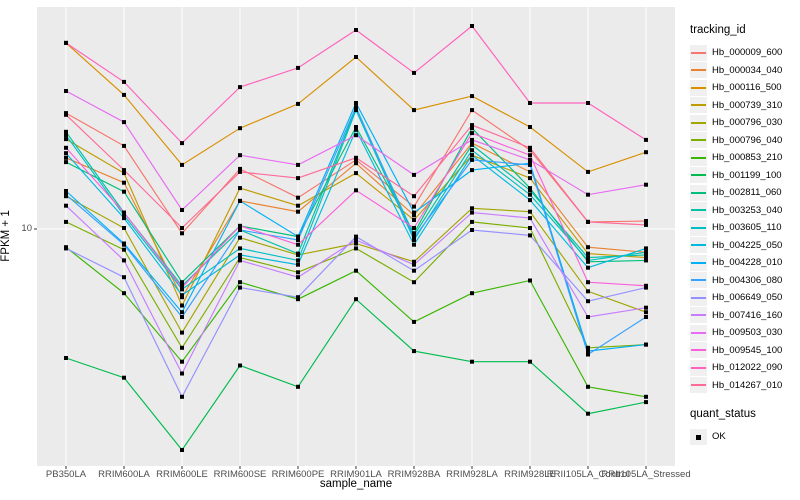 The height and width of the screenshot is (500, 800). I want to click on quant-status-legend: quant_status OK, so click(745, 427).